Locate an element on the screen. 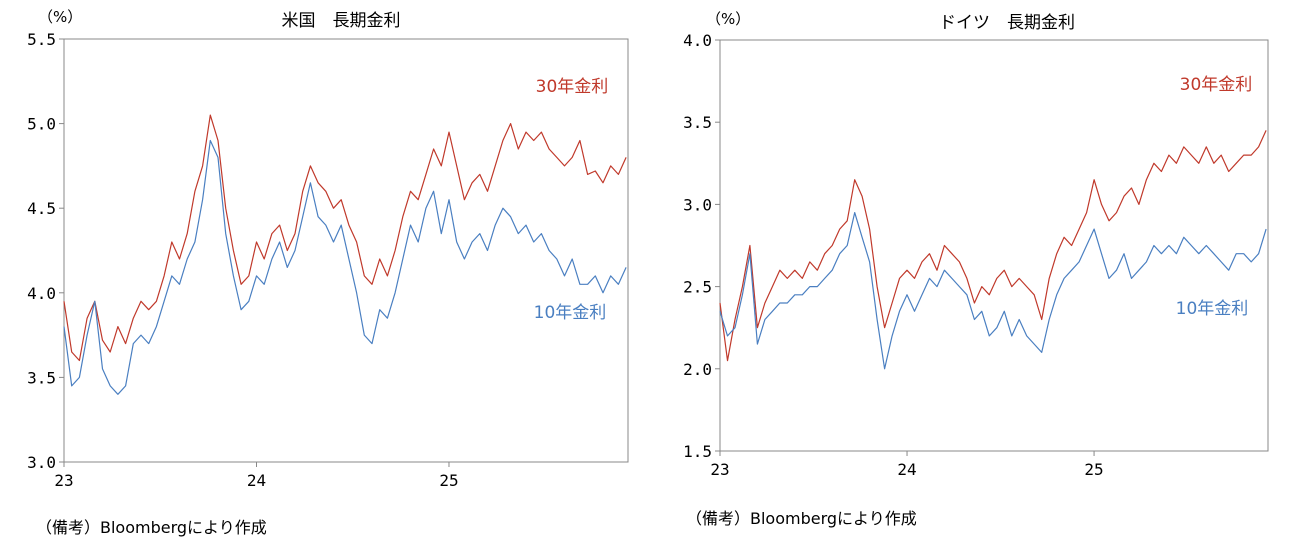 The height and width of the screenshot is (541, 1293). source-note-left: （備考）Bloombergにより作成 is located at coordinates (151, 527).